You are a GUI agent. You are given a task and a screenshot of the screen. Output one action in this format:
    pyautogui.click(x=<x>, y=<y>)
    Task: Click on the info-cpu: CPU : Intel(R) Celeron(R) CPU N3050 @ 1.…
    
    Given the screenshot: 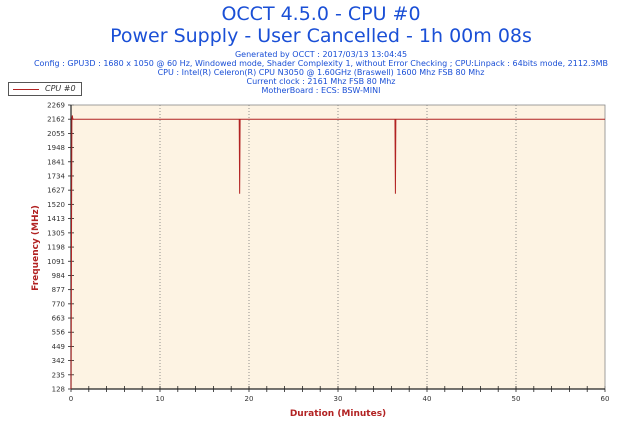 What is the action you would take?
    pyautogui.click(x=321, y=72)
    